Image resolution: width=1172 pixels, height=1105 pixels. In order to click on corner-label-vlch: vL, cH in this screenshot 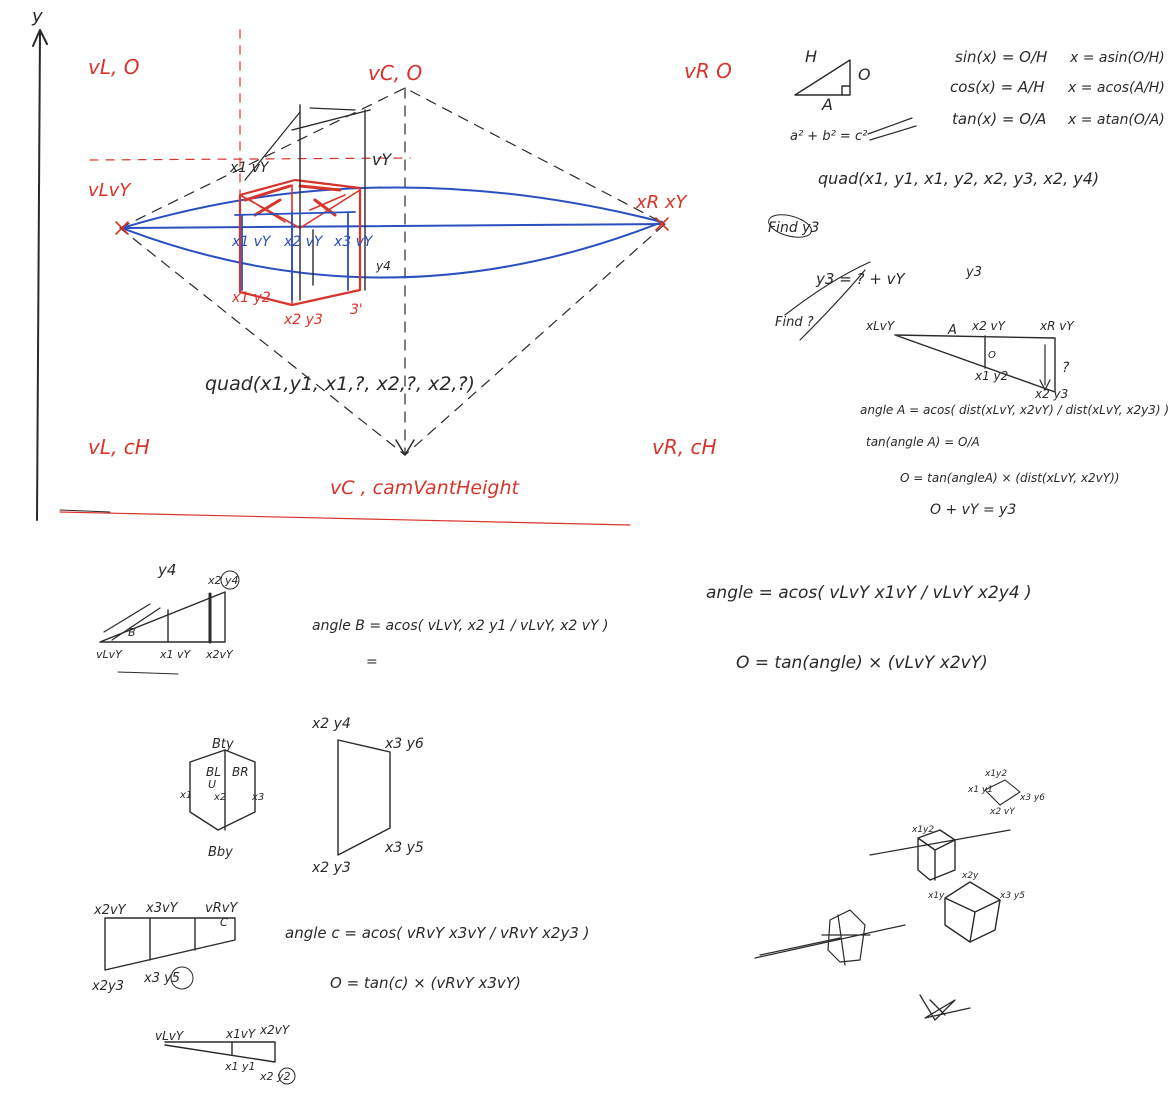, I will do `click(119, 447)`.